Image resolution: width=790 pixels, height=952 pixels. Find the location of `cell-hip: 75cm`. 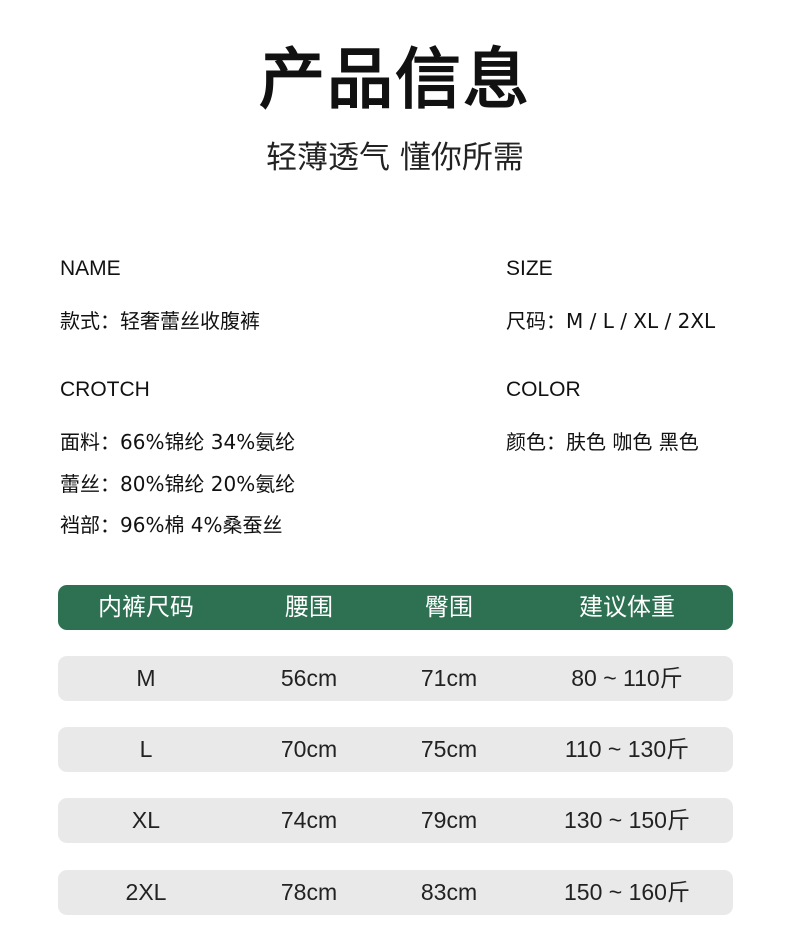

cell-hip: 75cm is located at coordinates (449, 749).